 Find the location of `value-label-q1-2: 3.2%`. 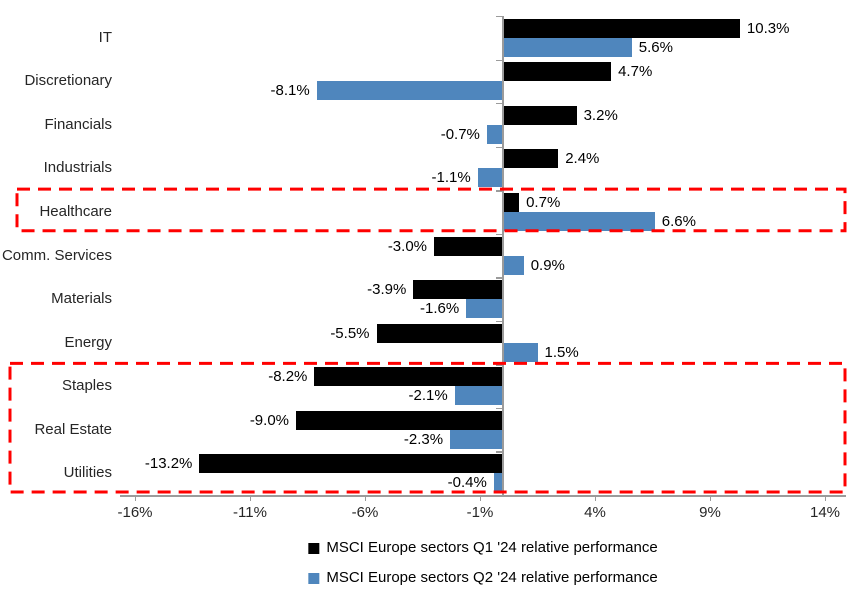

value-label-q1-2: 3.2% is located at coordinates (600, 115).